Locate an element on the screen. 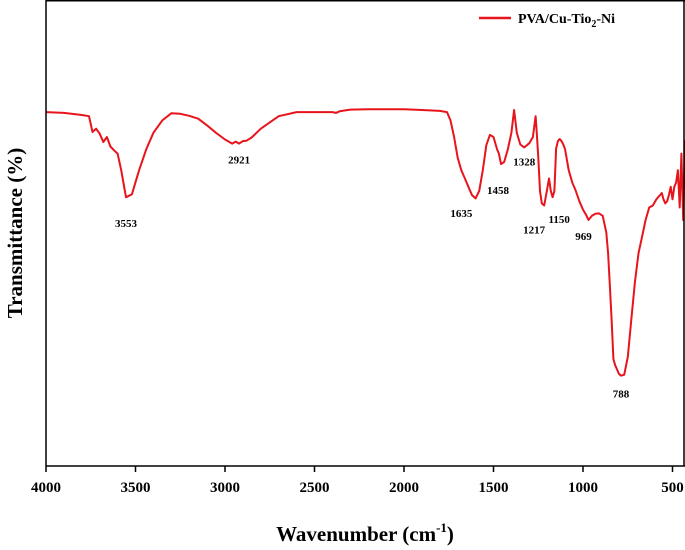 The width and height of the screenshot is (685, 550). x-tick-label: 500 is located at coordinates (672, 488).